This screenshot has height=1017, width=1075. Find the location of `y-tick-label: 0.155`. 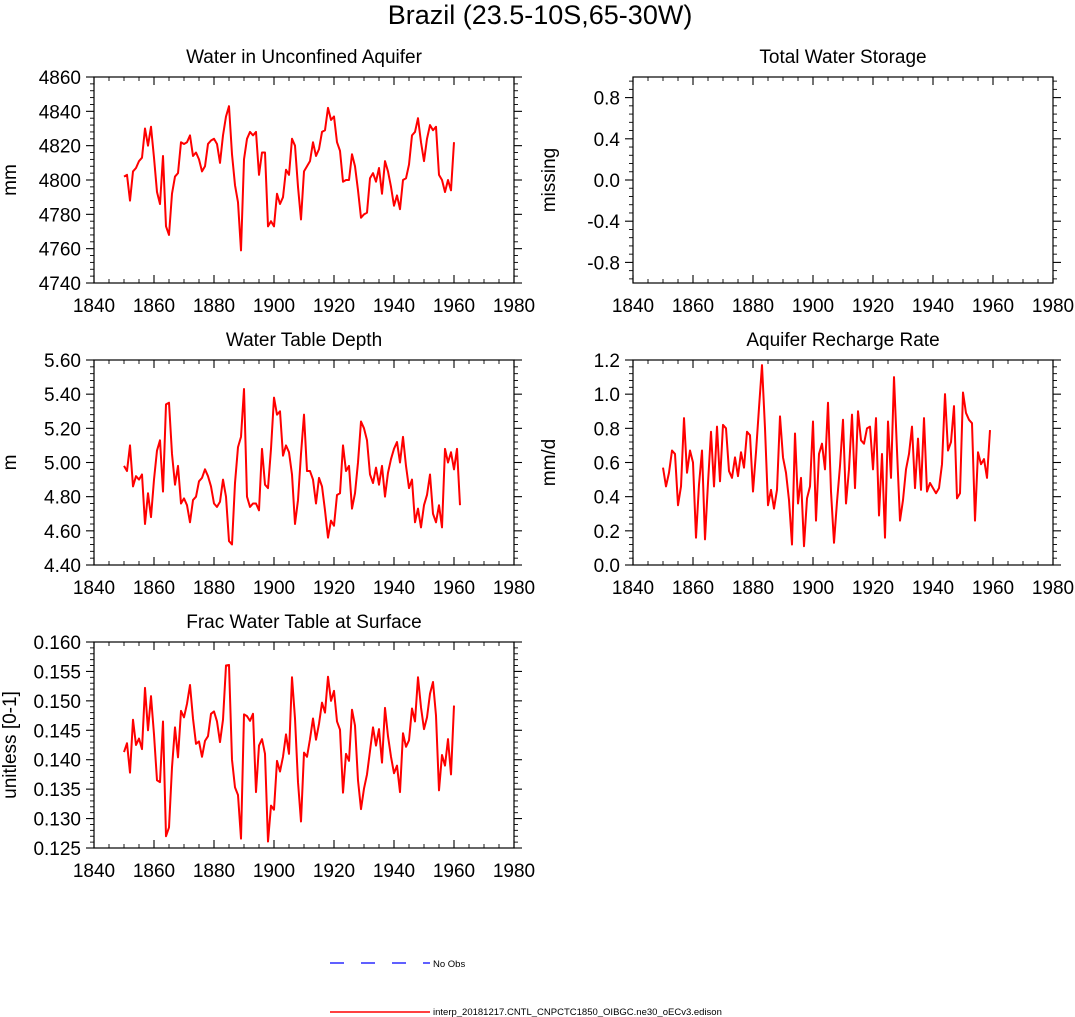

y-tick-label: 0.155 is located at coordinates (57, 672).